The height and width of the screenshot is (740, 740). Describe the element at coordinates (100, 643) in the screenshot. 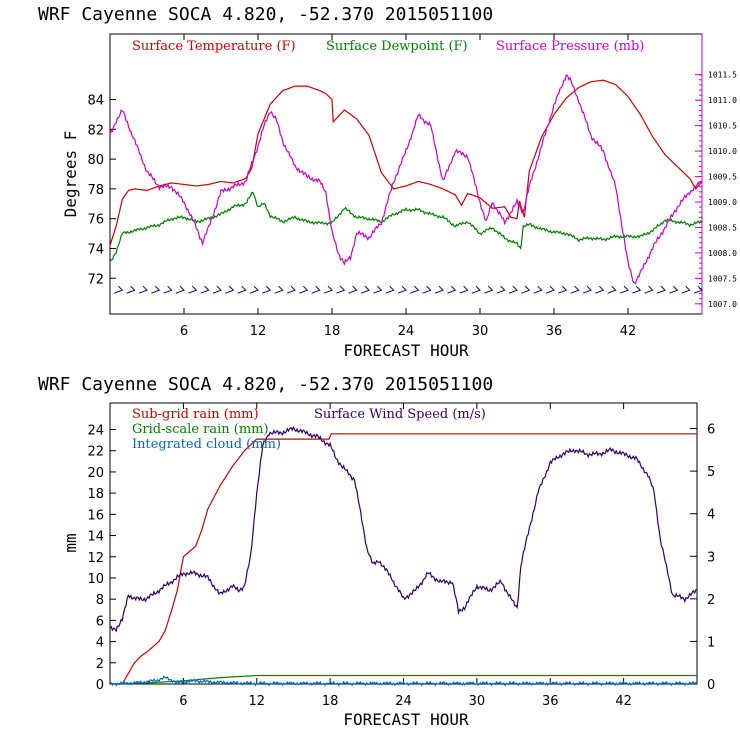

I see `chart2-ytick-label: 4` at that location.